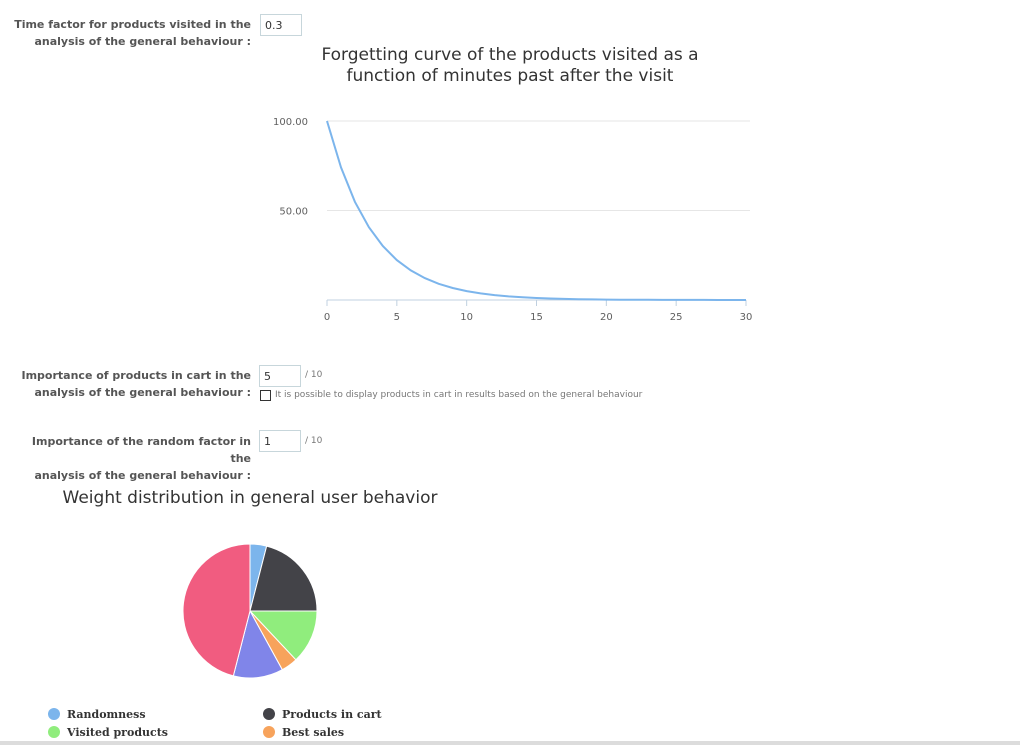 This screenshot has height=745, width=1020. Describe the element at coordinates (313, 732) in the screenshot. I see `legend-label: Best sales` at that location.